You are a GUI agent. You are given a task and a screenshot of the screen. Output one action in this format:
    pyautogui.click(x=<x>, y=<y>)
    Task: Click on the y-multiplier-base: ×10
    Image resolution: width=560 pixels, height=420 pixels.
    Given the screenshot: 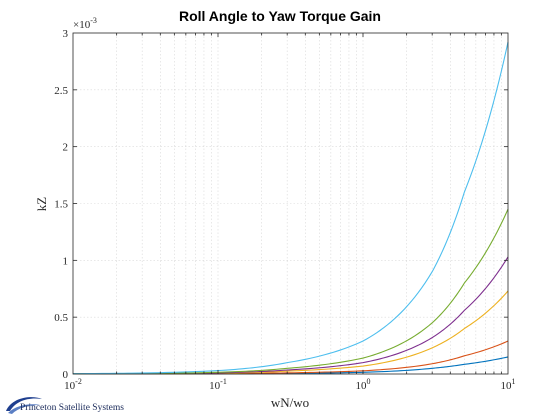 What is the action you would take?
    pyautogui.click(x=82, y=25)
    